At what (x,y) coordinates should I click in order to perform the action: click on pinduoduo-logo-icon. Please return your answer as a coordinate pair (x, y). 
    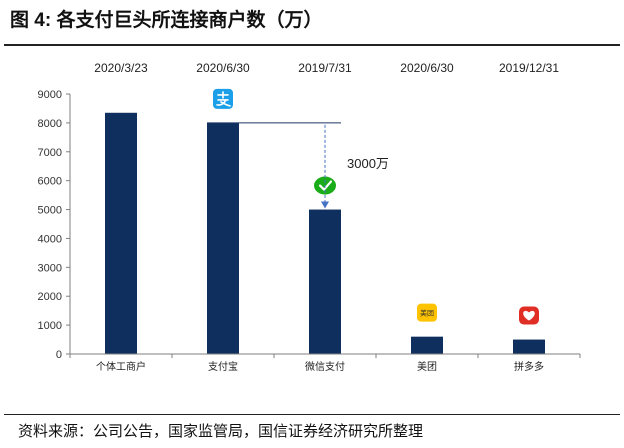
    Looking at the image, I should click on (529, 315).